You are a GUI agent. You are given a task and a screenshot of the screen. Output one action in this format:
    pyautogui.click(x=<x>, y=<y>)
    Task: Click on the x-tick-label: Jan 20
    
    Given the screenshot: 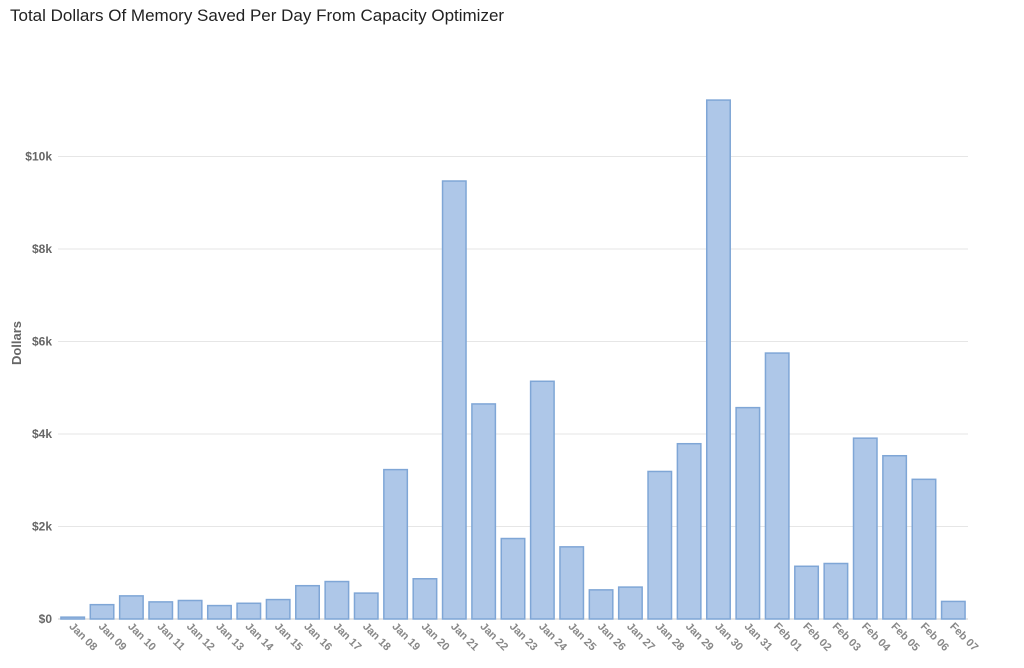 What is the action you would take?
    pyautogui.click(x=435, y=637)
    